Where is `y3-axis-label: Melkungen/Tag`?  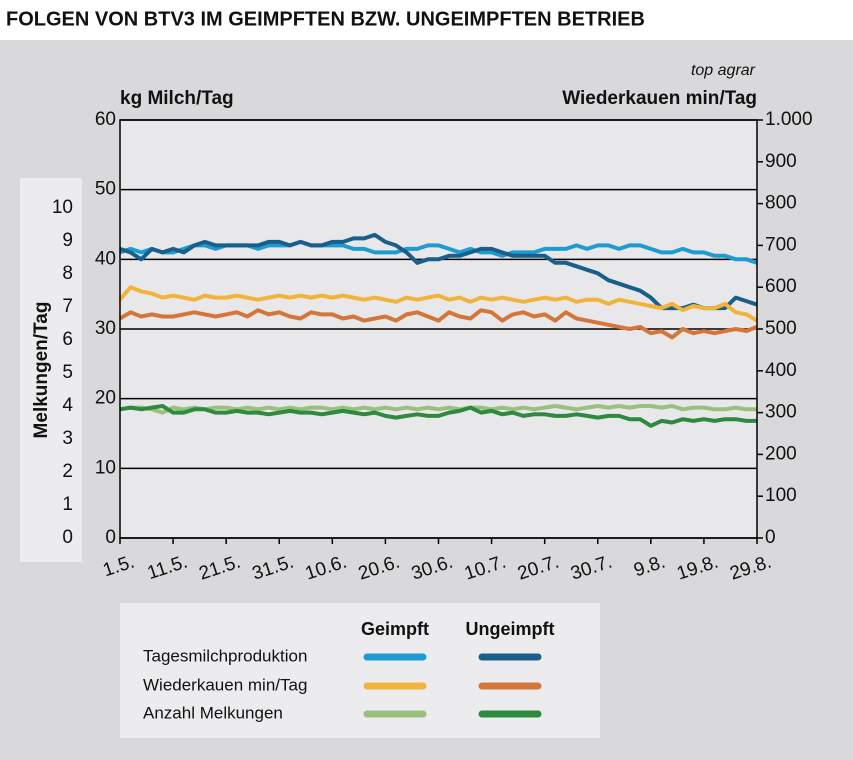
y3-axis-label: Melkungen/Tag is located at coordinates (41, 370).